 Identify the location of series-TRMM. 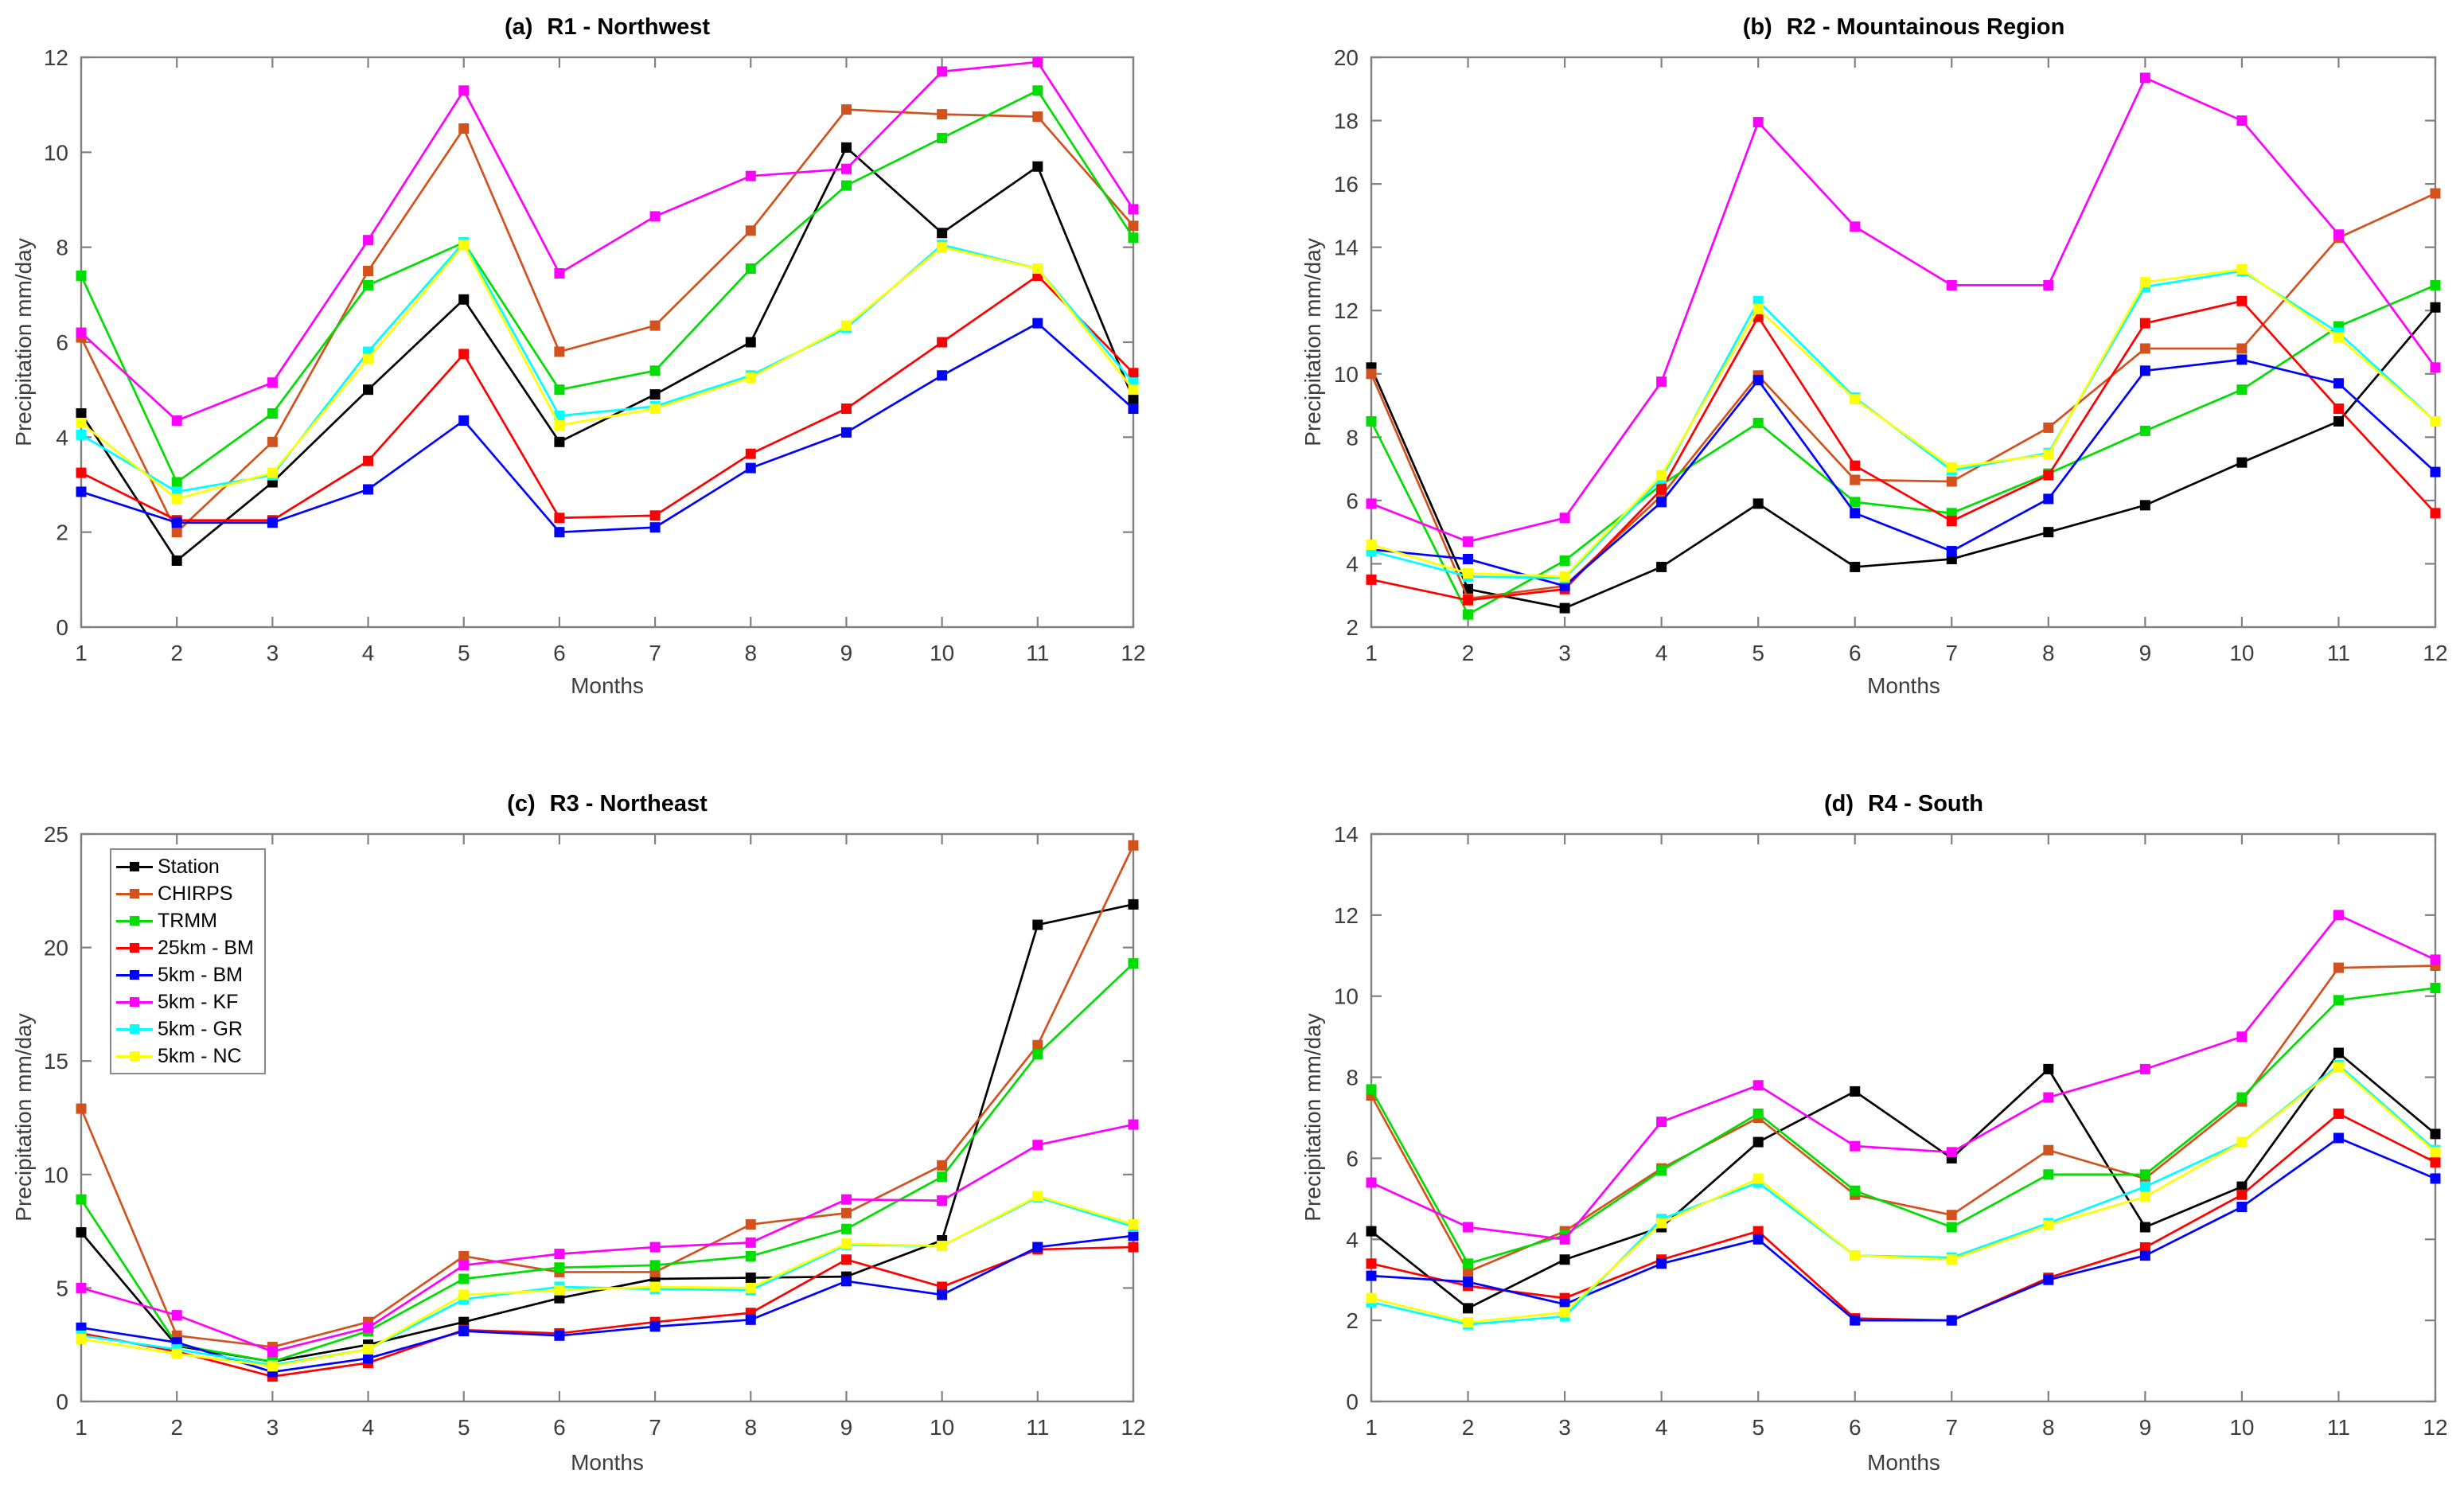
(1903, 449).